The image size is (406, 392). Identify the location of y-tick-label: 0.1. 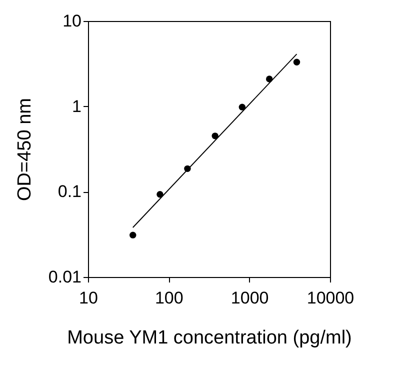
(70, 192).